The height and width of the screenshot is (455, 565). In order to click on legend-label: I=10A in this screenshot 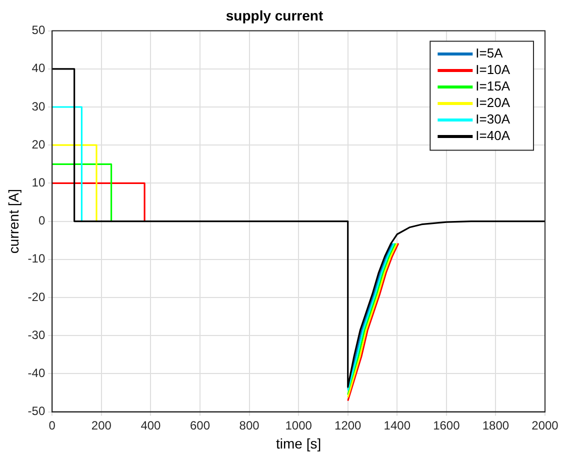, I will do `click(493, 70)`.